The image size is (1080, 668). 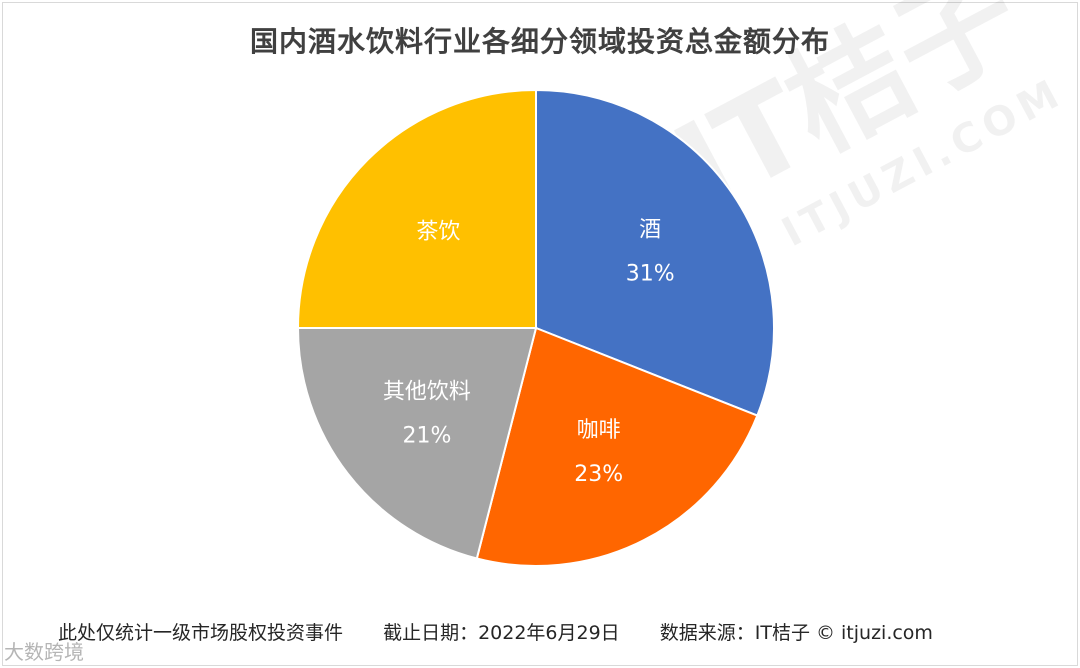 I want to click on brand-watermark: 大数跨境, so click(x=44, y=652).